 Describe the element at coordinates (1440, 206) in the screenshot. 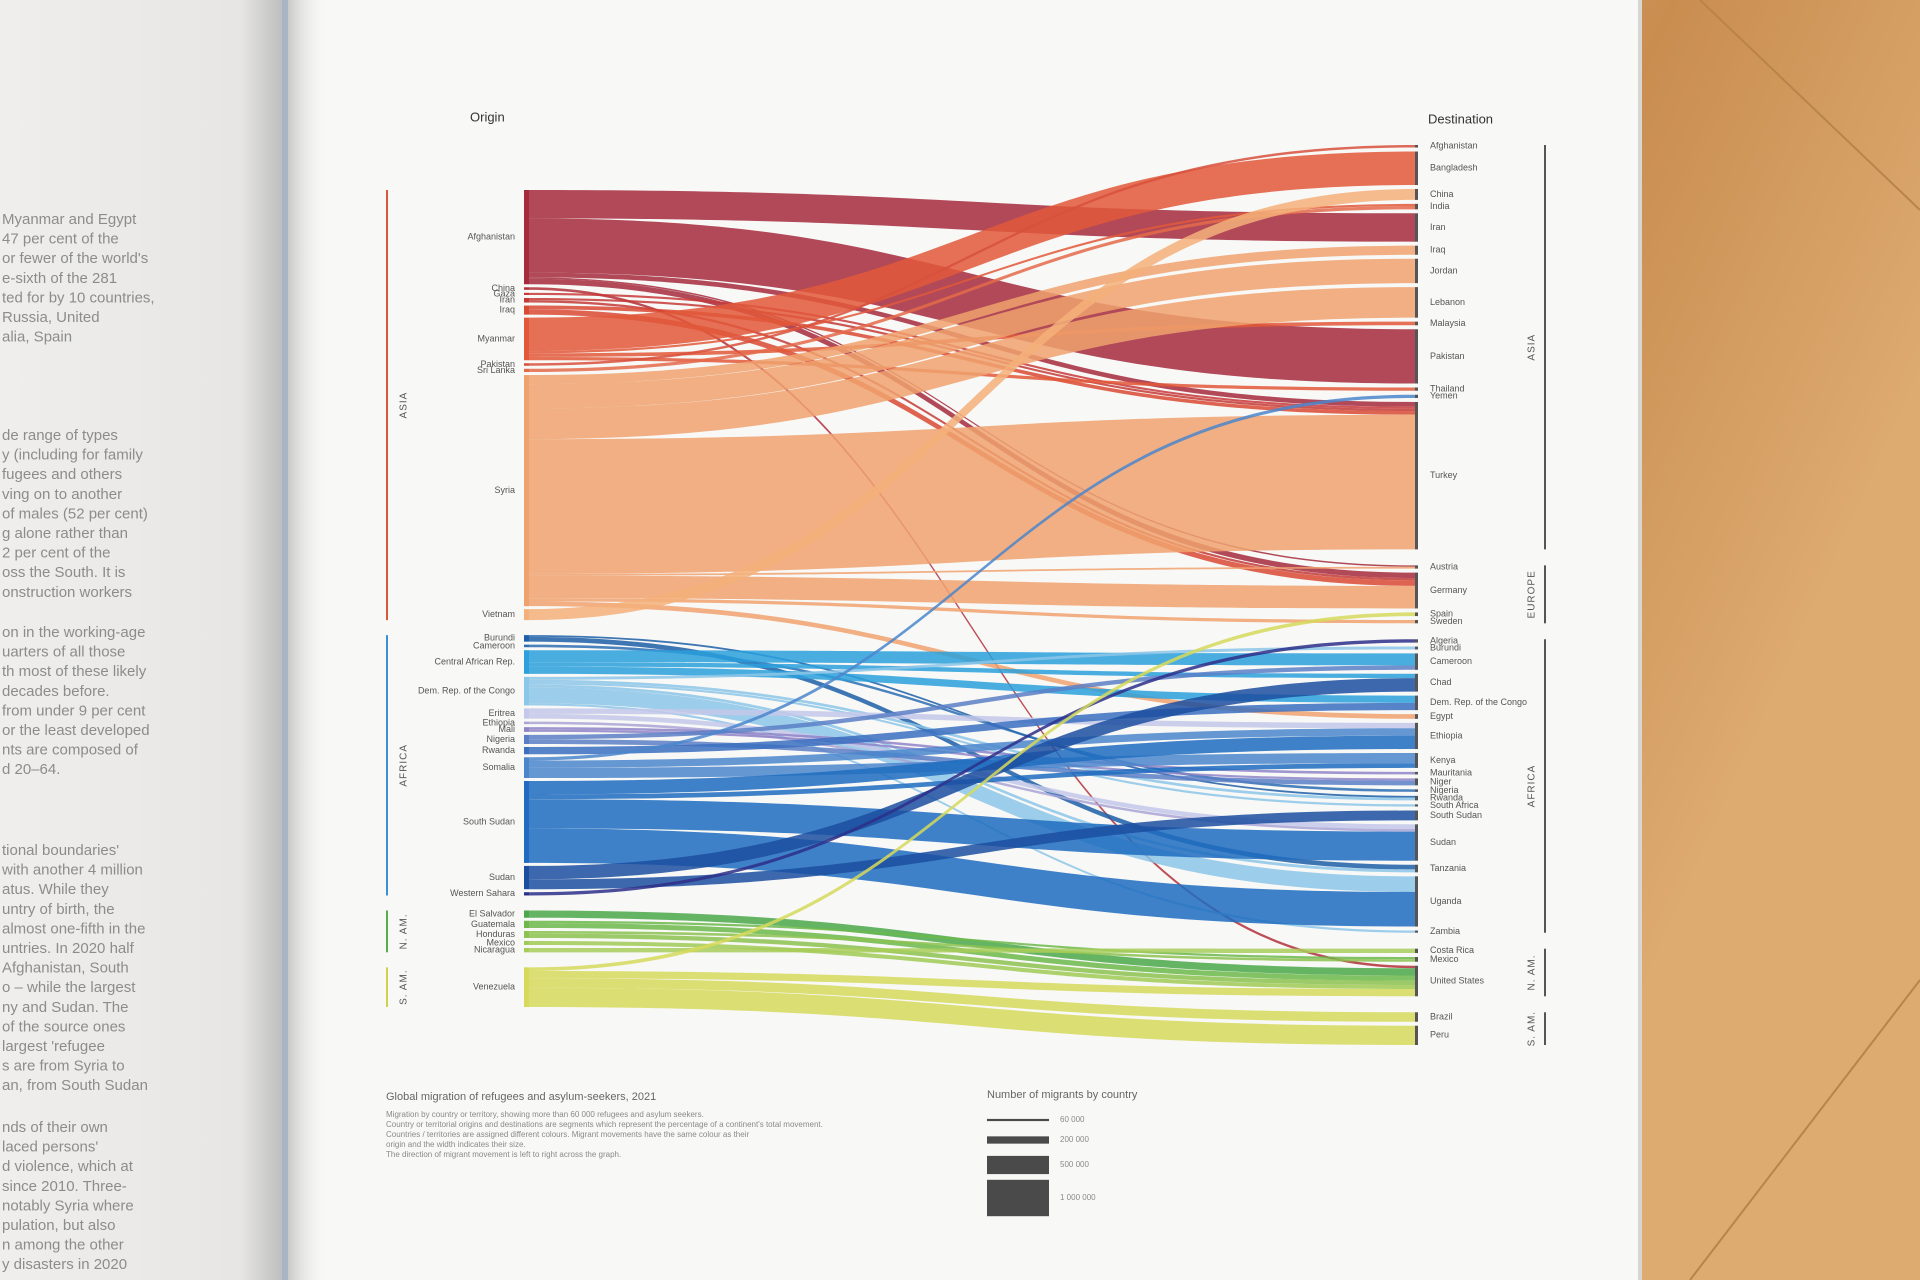

I see `destination-label: India` at that location.